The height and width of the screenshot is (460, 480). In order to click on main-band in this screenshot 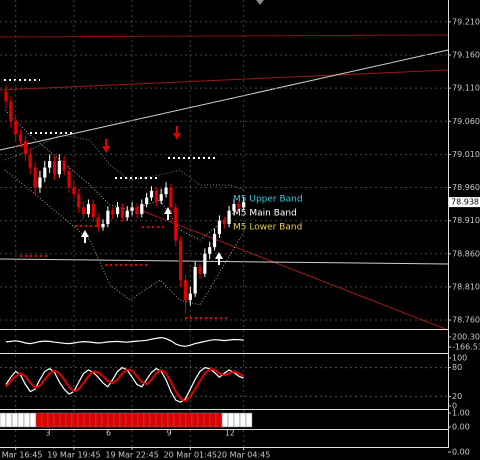, I will do `click(125, 175)`.